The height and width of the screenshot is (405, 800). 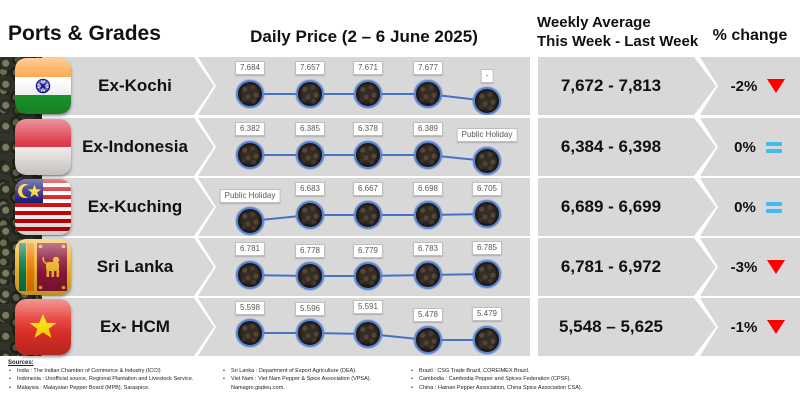 I want to click on daily-price-band: Public Holiday 6.683 6.667 6.698 6.705, so click(x=364, y=207).